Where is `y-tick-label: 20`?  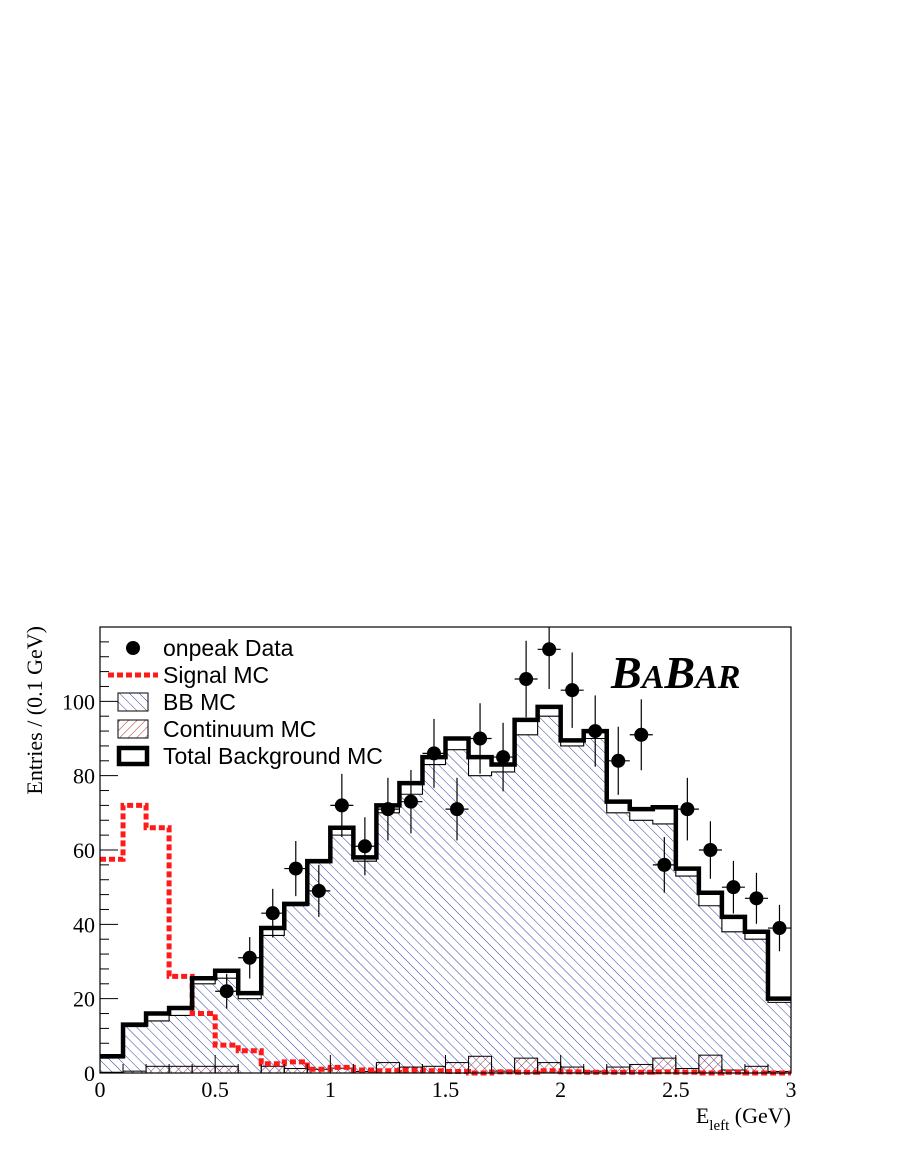 y-tick-label: 20 is located at coordinates (84, 999).